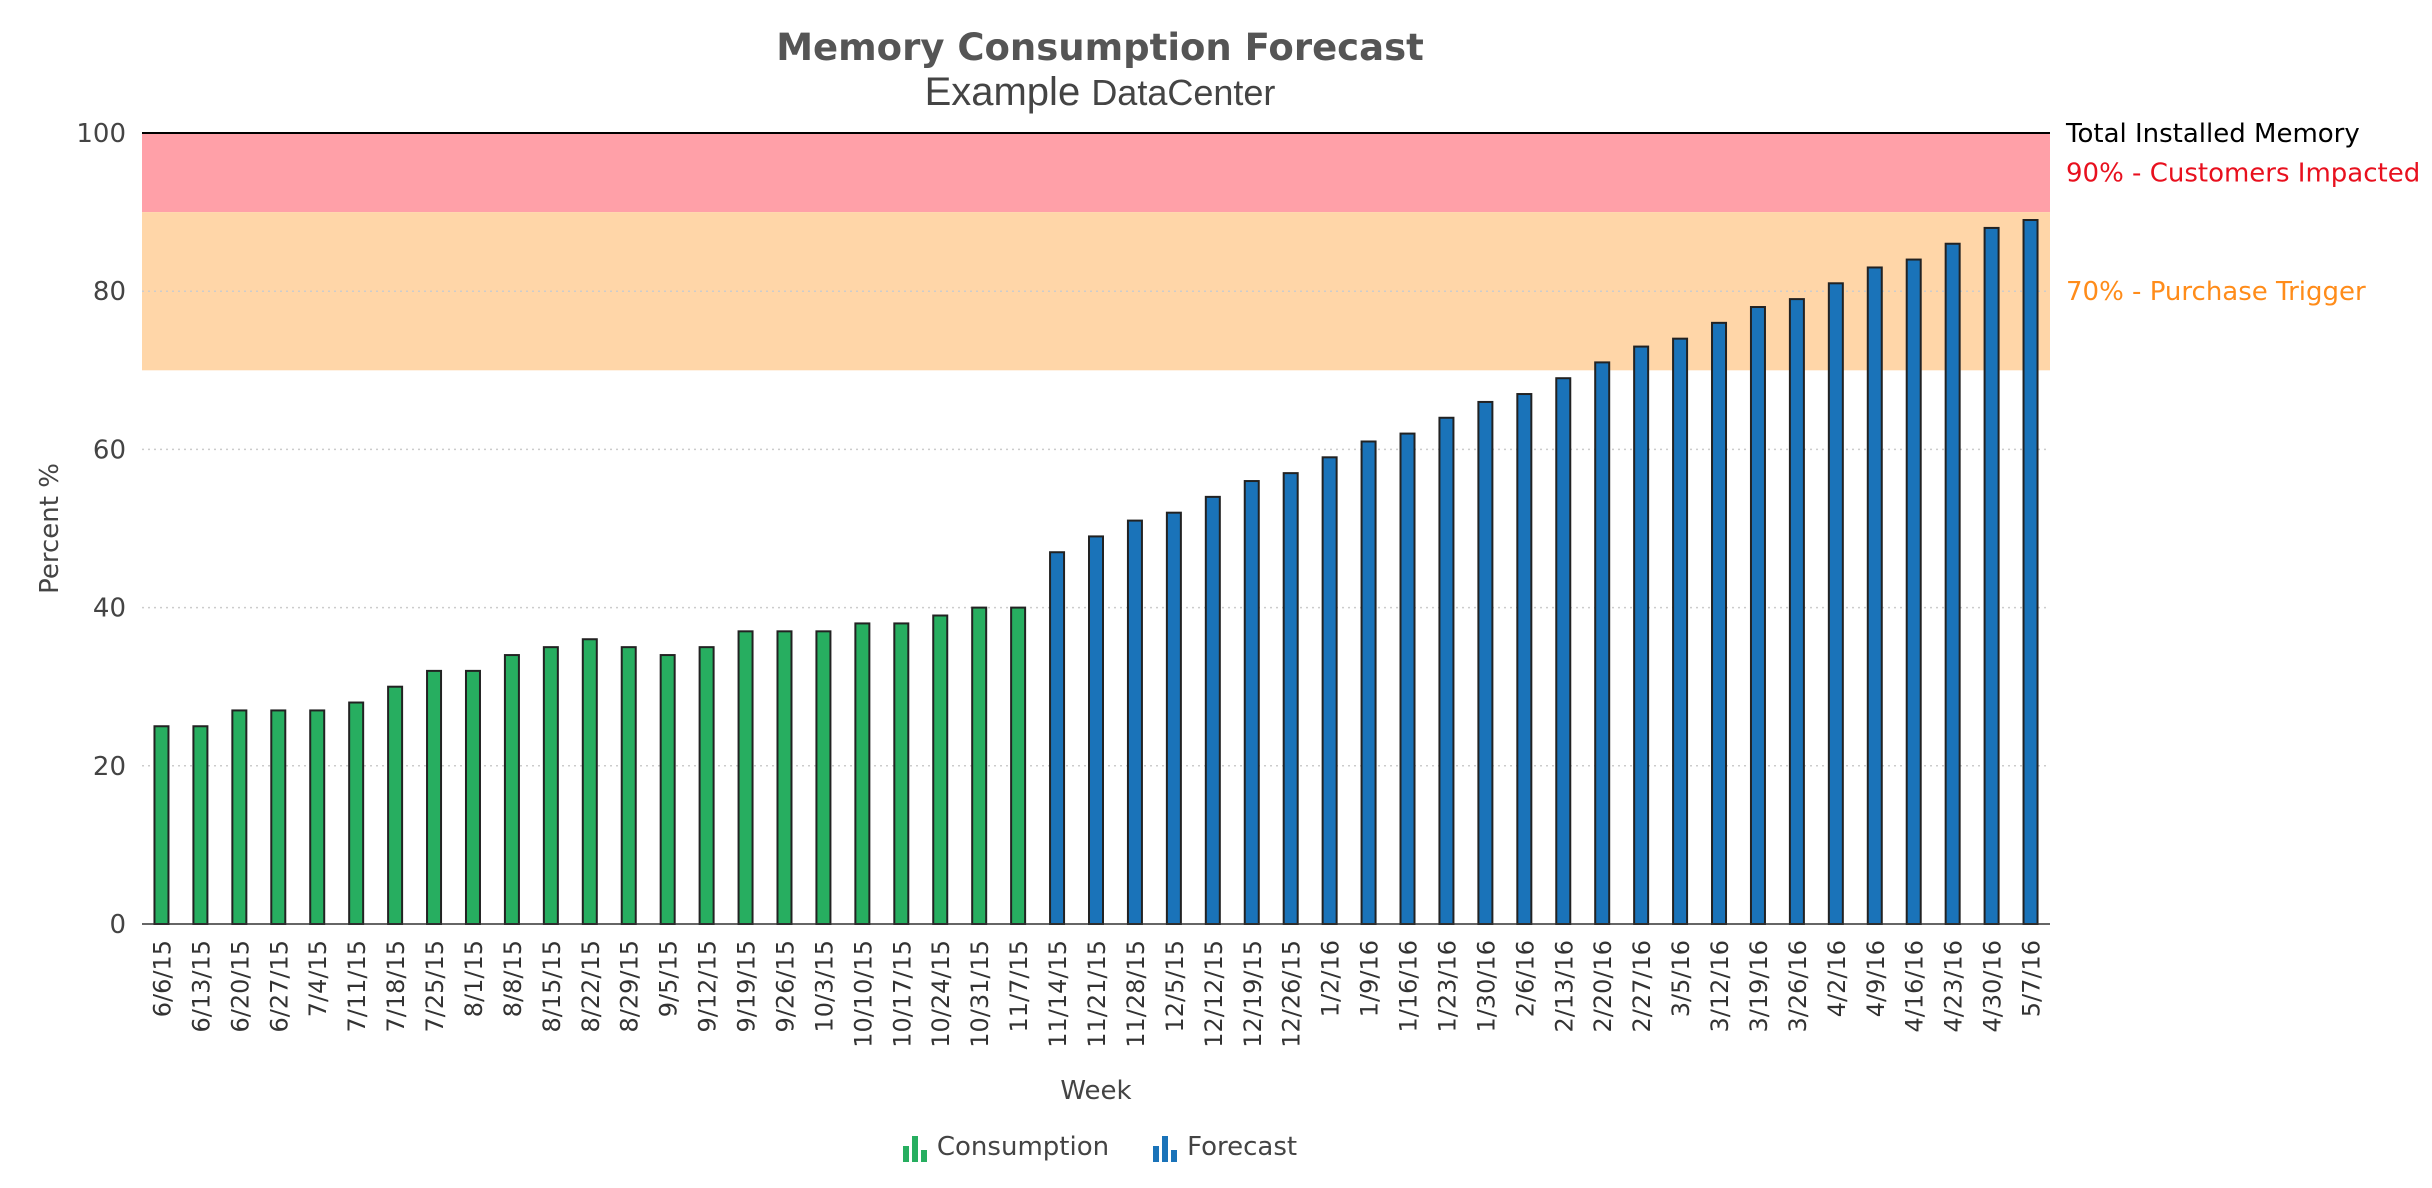 The image size is (2432, 1188). Describe the element at coordinates (1370, 978) in the screenshot. I see `x-tick-label: 1/9/16` at that location.